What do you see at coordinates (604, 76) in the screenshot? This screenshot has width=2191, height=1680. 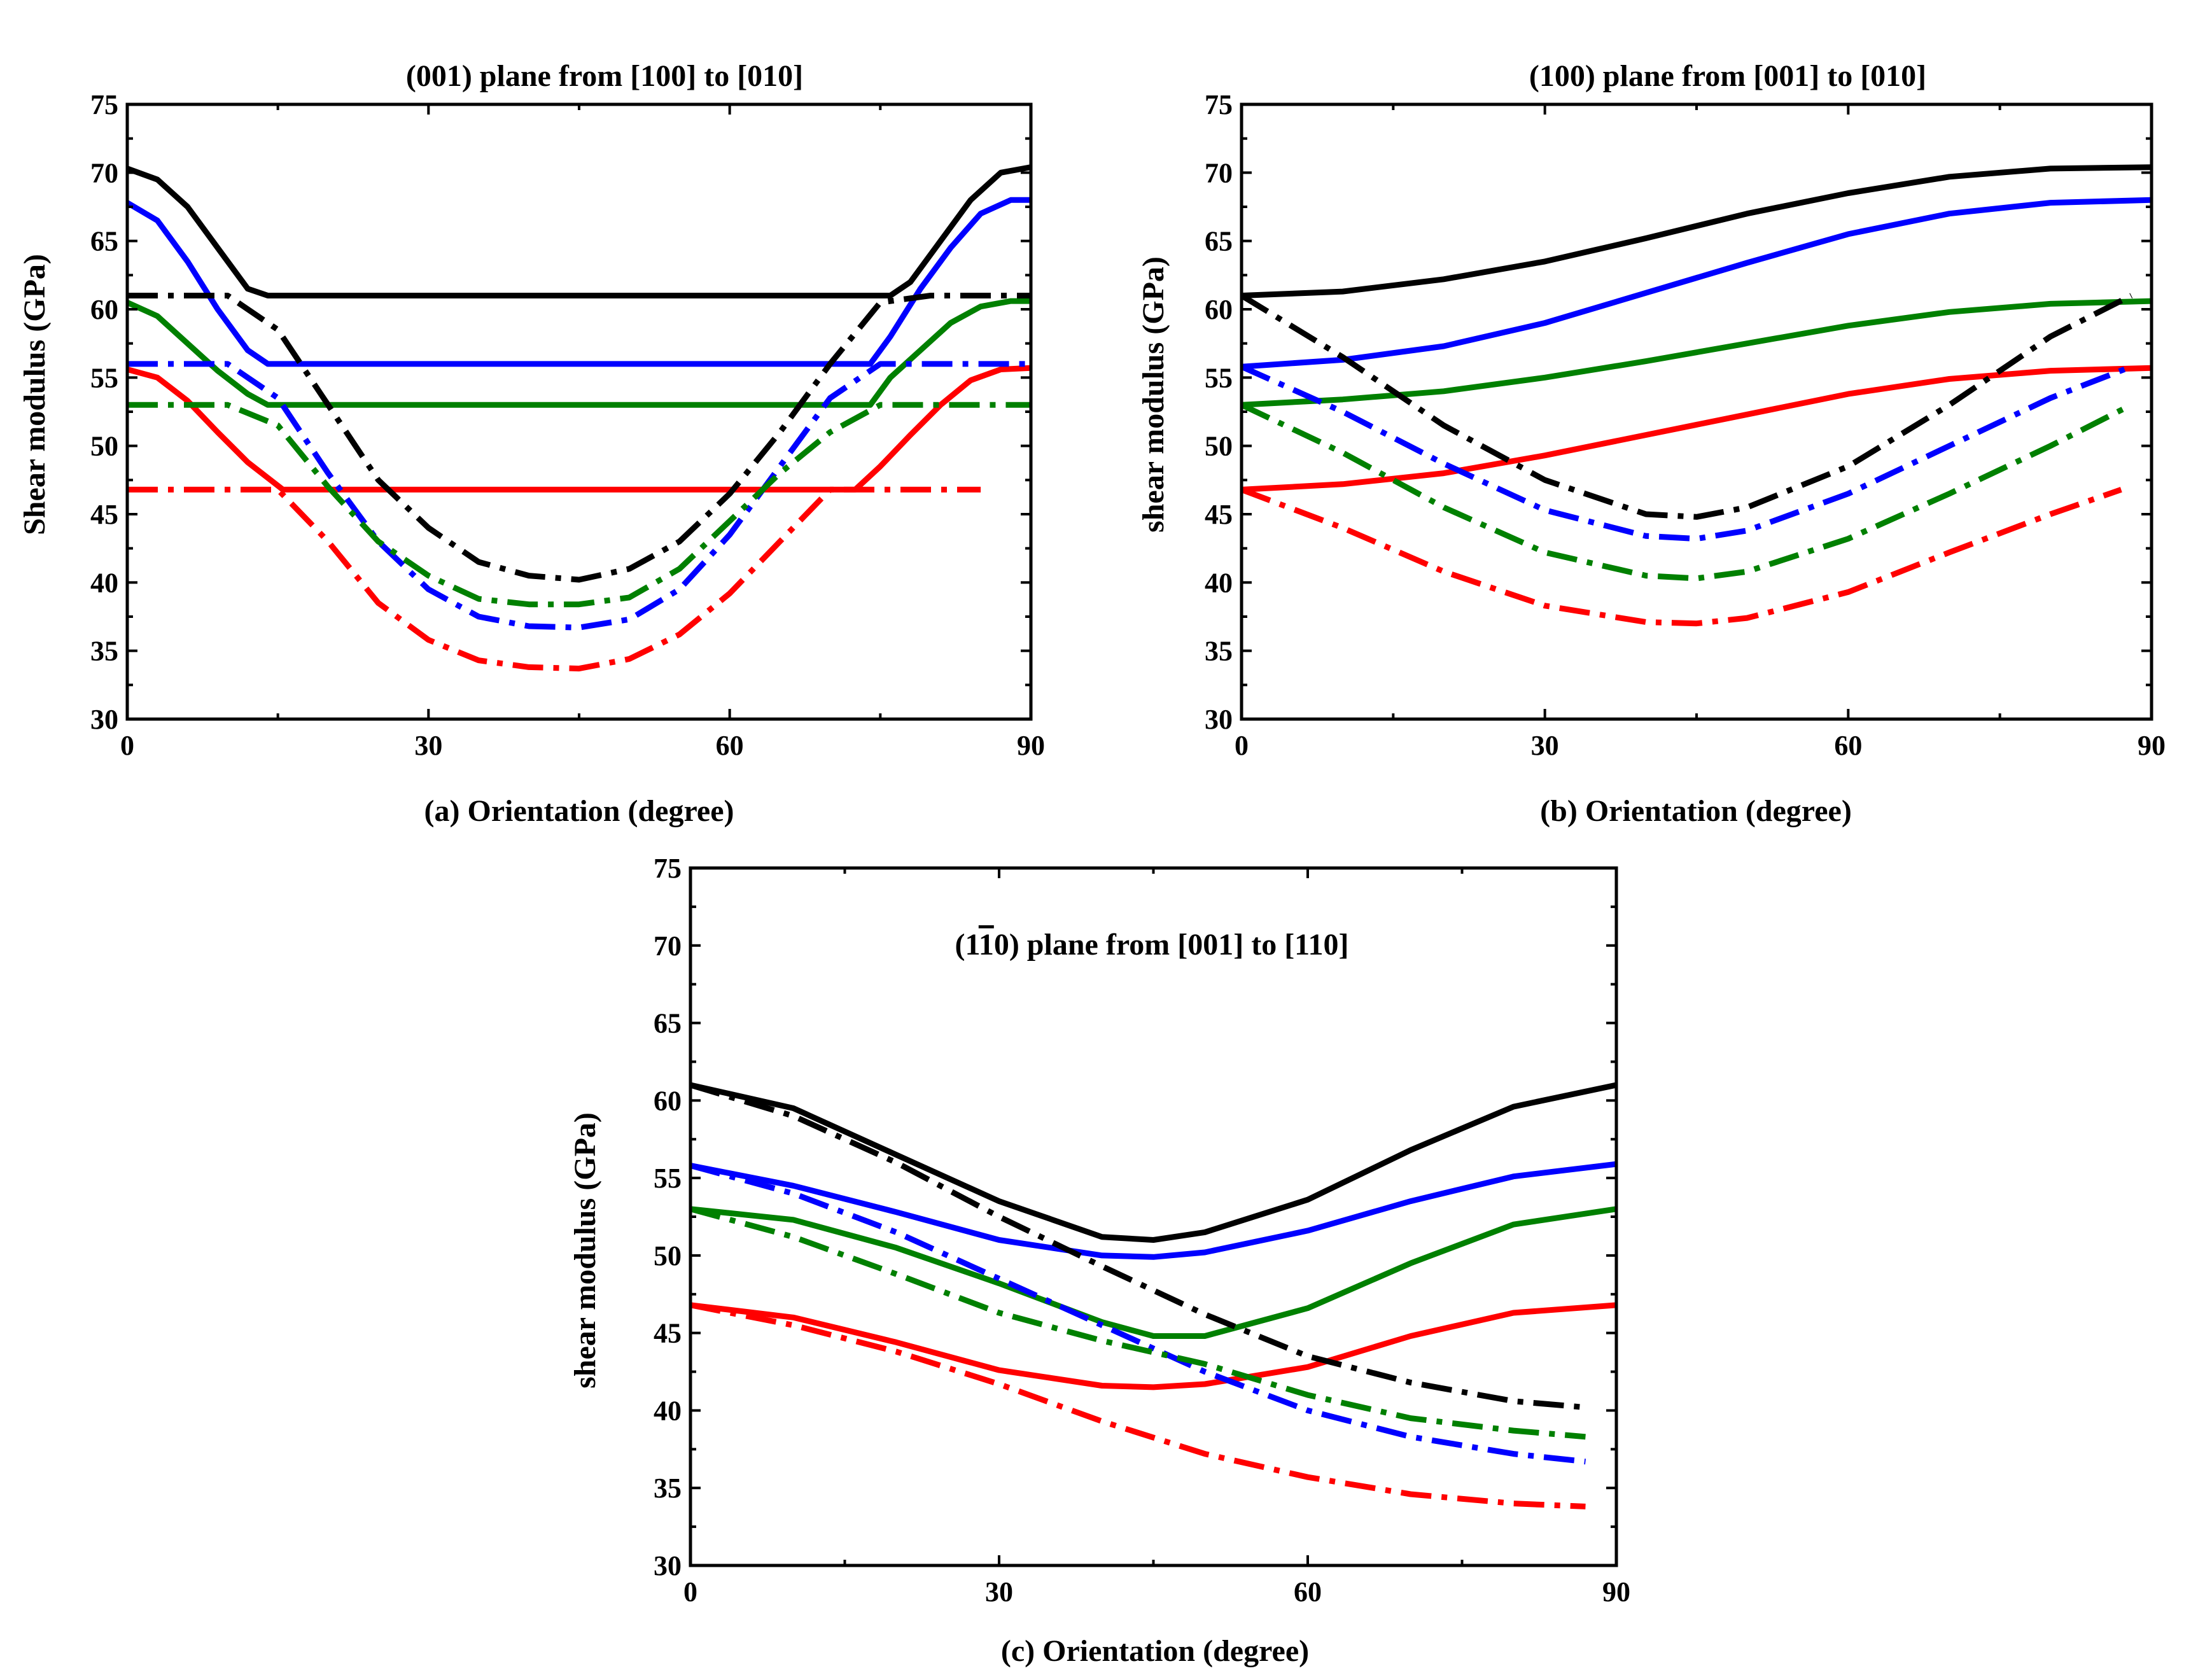 I see `panel-a-title: (001) plane from [100] to [010]` at bounding box center [604, 76].